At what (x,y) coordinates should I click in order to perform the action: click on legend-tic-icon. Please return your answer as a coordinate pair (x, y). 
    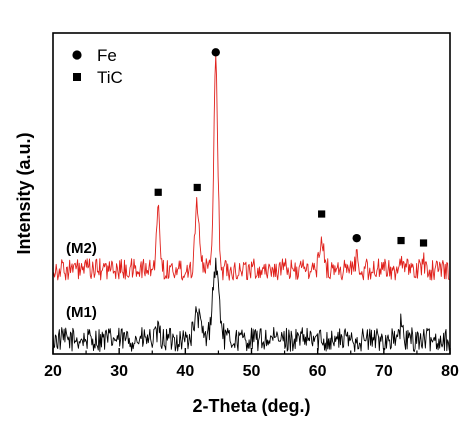
    Looking at the image, I should click on (77, 77).